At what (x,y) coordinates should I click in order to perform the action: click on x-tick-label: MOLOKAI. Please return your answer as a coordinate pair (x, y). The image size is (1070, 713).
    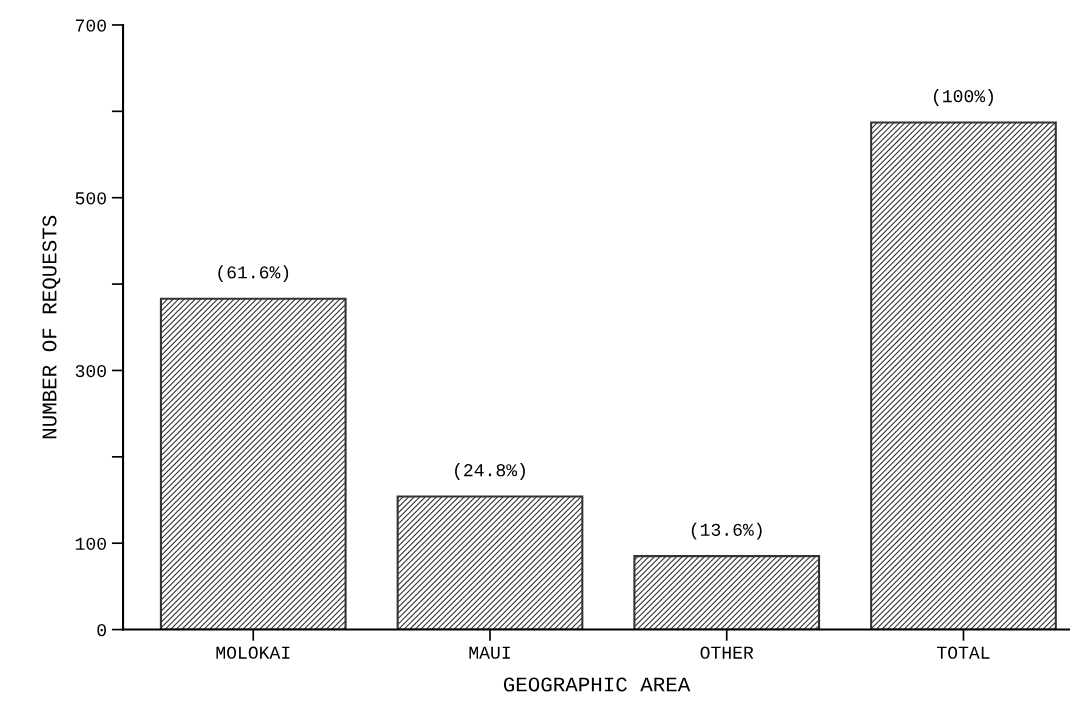
    Looking at the image, I should click on (253, 652).